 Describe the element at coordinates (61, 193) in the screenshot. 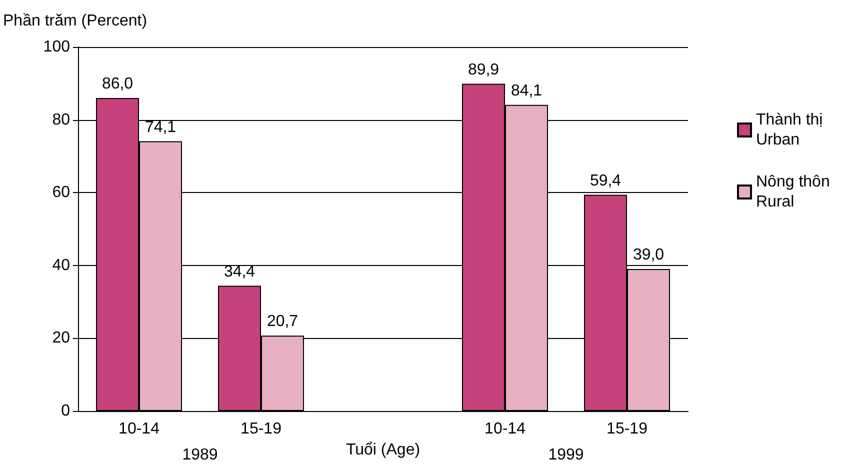

I see `y-tick-label: 60` at that location.